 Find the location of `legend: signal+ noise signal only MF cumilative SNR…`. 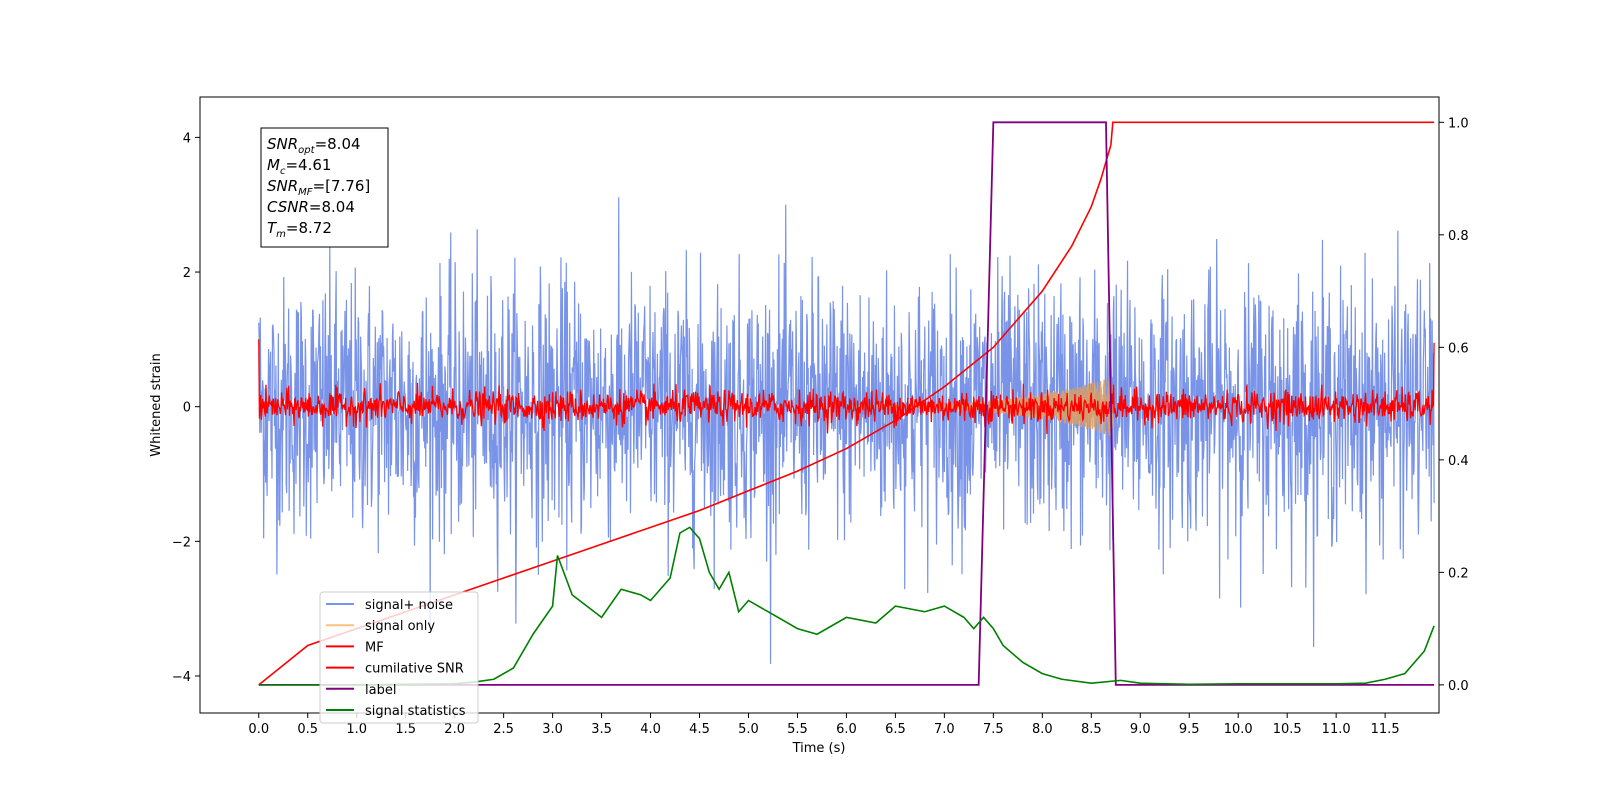

legend: signal+ noise signal only MF cumilative SNR… is located at coordinates (399, 657).